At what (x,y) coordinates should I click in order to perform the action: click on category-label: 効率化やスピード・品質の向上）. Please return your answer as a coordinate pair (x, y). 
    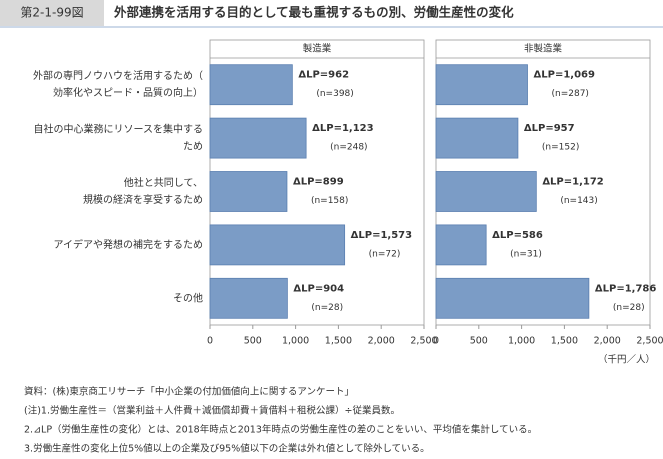
    Looking at the image, I should click on (128, 92).